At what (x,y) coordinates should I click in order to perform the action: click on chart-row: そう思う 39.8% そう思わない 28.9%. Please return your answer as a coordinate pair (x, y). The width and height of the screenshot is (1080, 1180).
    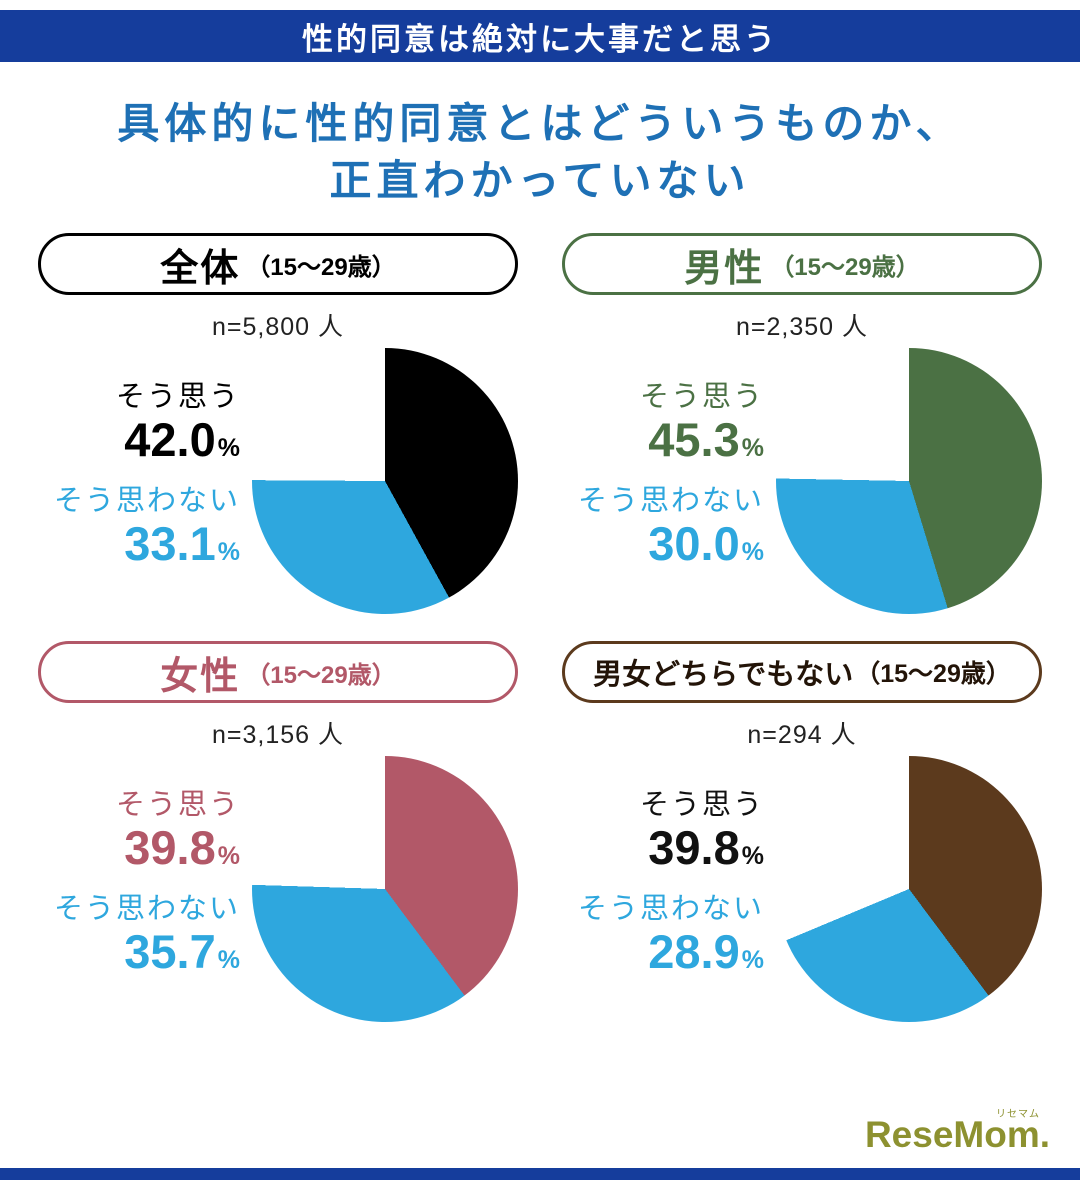
    Looking at the image, I should click on (802, 889).